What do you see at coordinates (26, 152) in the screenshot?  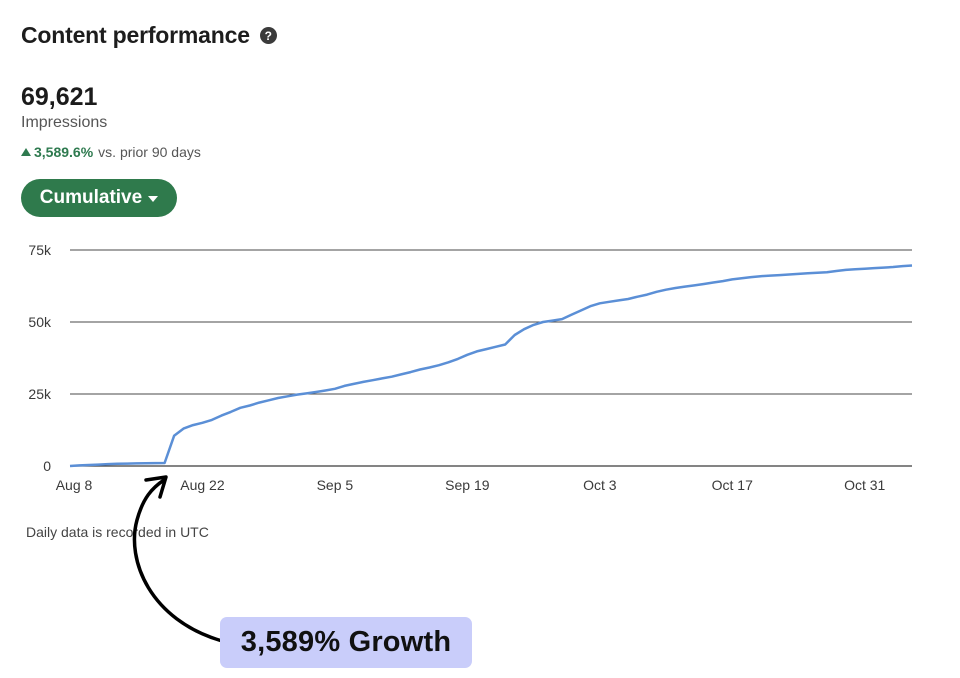 I see `triangle-up-icon` at bounding box center [26, 152].